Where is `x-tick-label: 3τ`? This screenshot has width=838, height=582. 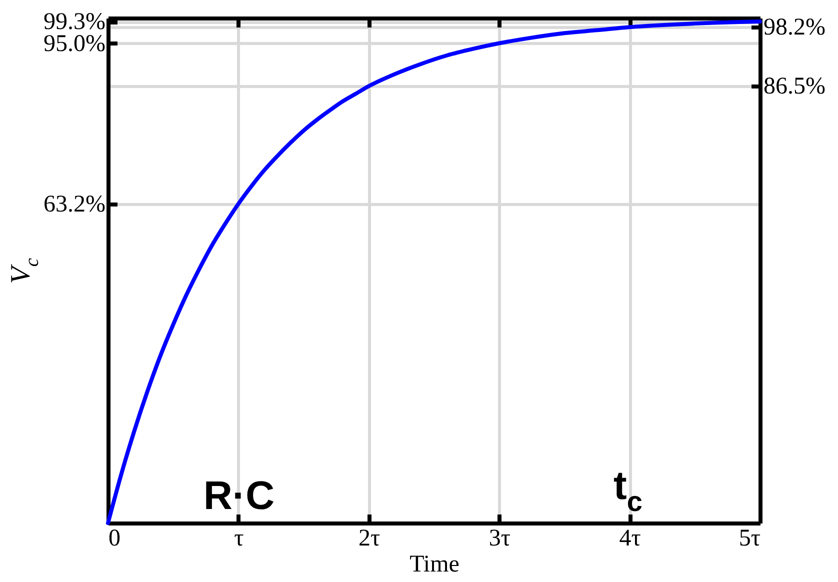
x-tick-label: 3τ is located at coordinates (499, 539).